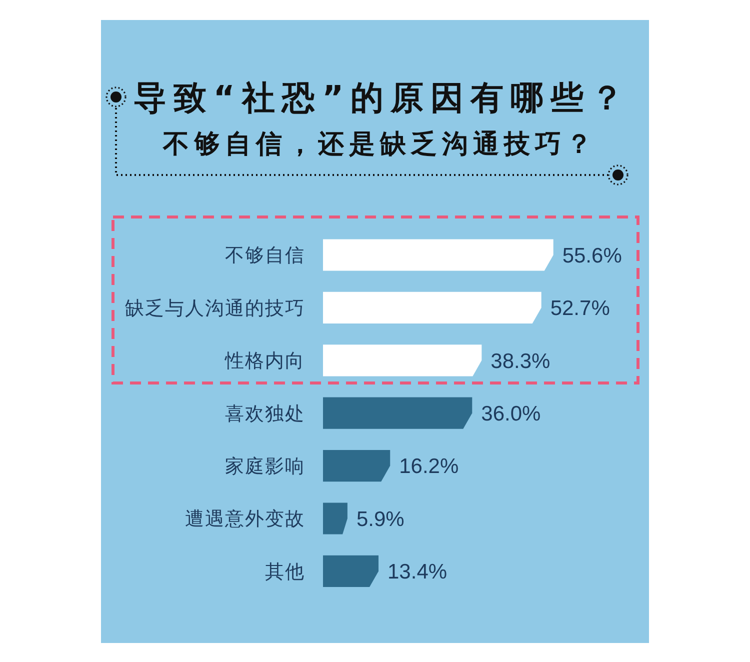  What do you see at coordinates (380, 519) in the screenshot?
I see `data-label: 5.9%` at bounding box center [380, 519].